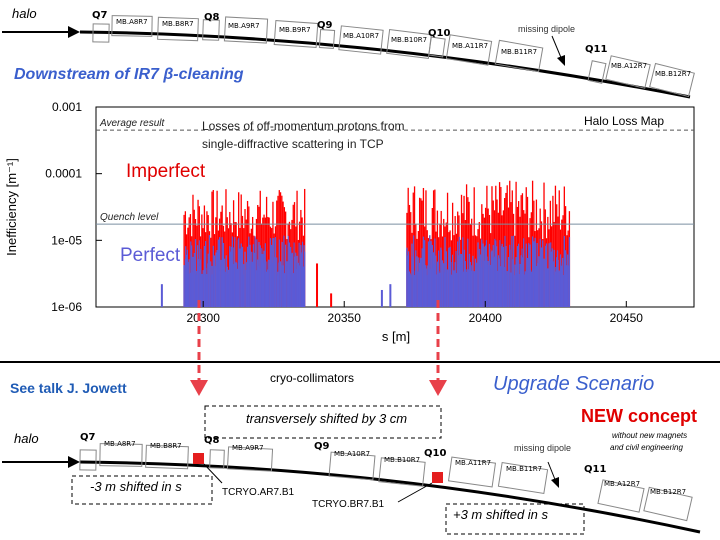 Image resolution: width=720 pixels, height=540 pixels. Describe the element at coordinates (668, 492) in the screenshot. I see `bottom-magnet-b12: MB.B12R7` at that location.